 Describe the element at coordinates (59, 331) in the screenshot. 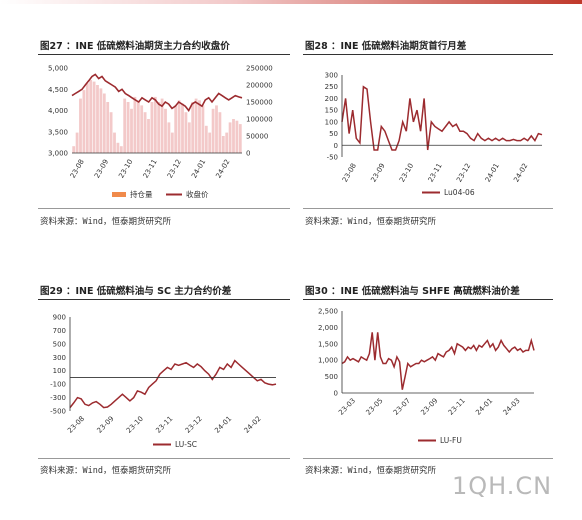

I see `y-tick-1: 700` at that location.